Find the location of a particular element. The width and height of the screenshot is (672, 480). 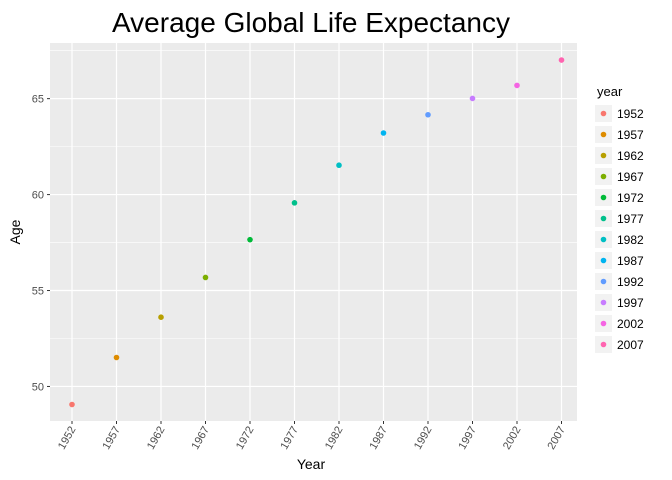

x-tick-label: 1992 is located at coordinates (423, 438).